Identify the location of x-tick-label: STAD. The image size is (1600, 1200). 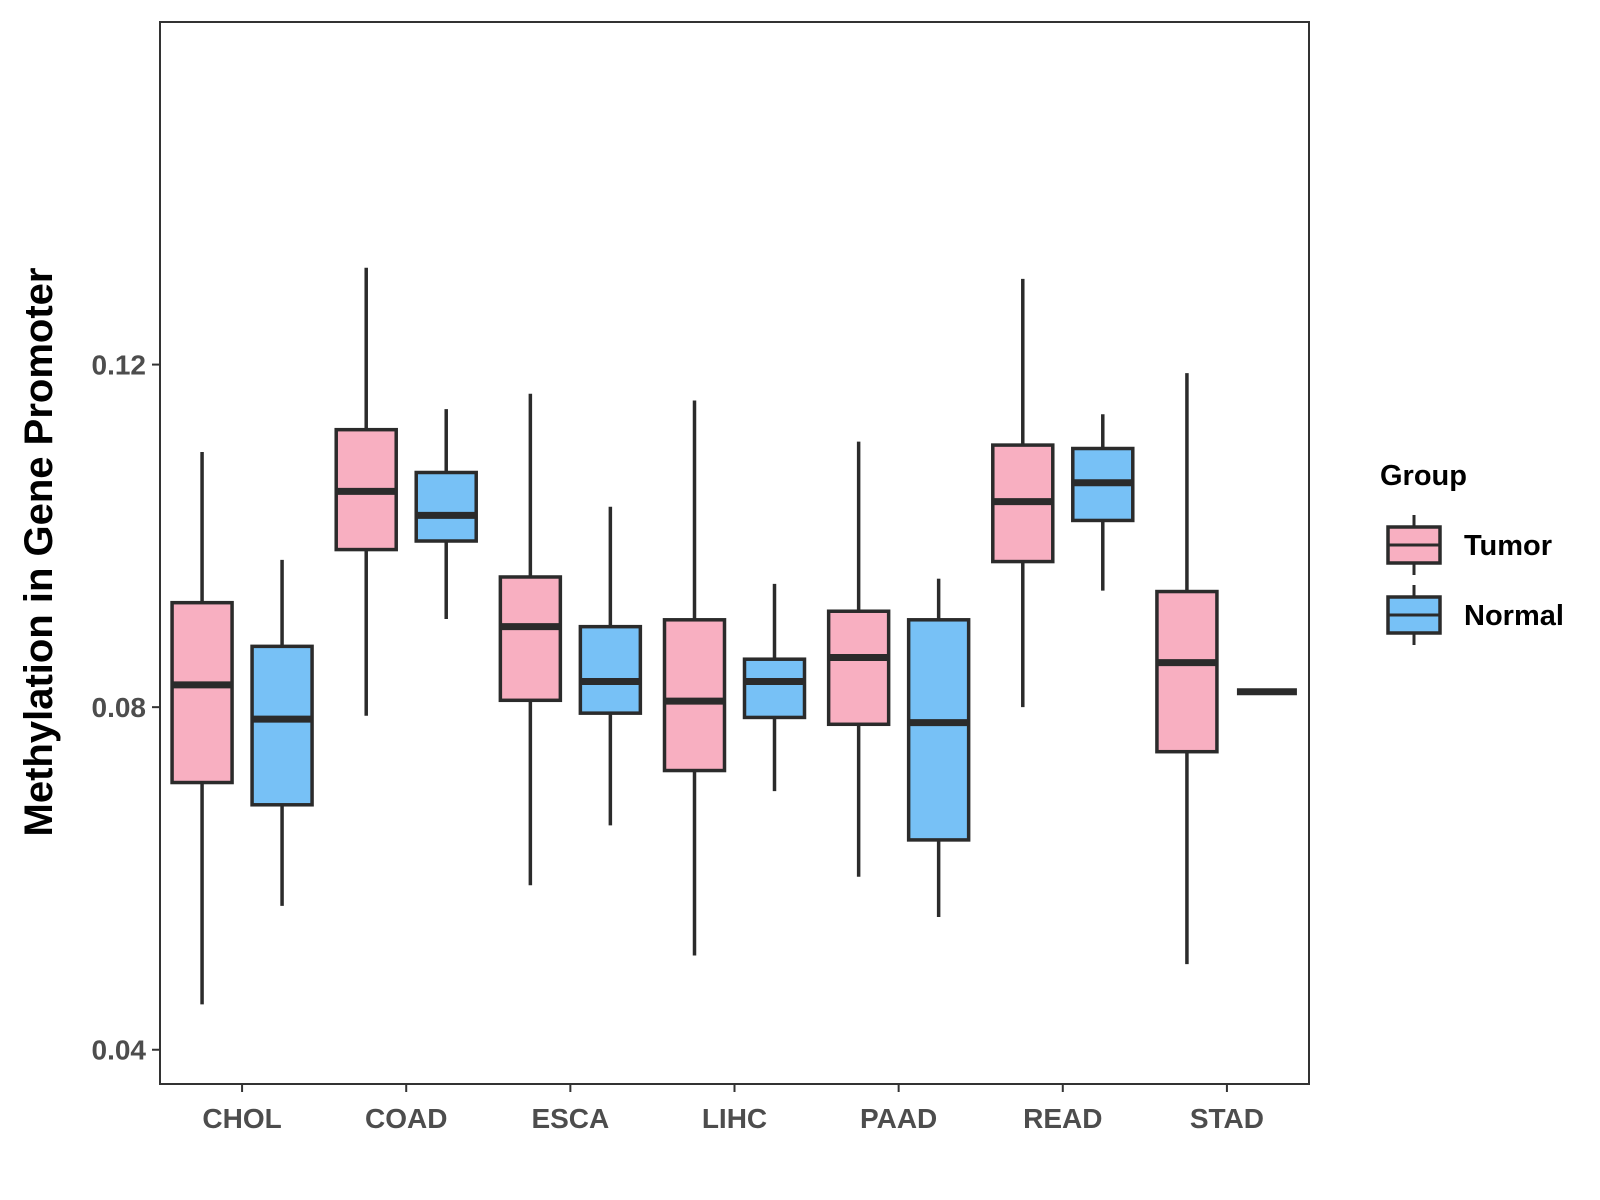
(1227, 1118).